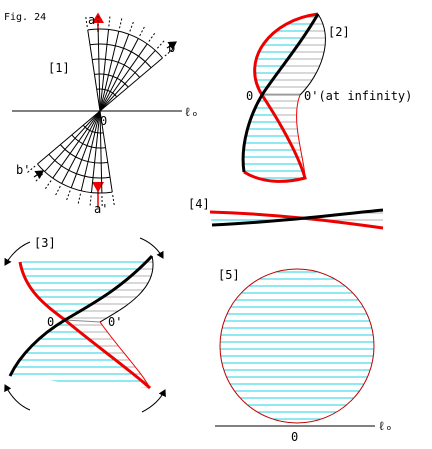 This screenshot has width=432, height=449. I want to click on panel-label: [5], so click(229, 275).